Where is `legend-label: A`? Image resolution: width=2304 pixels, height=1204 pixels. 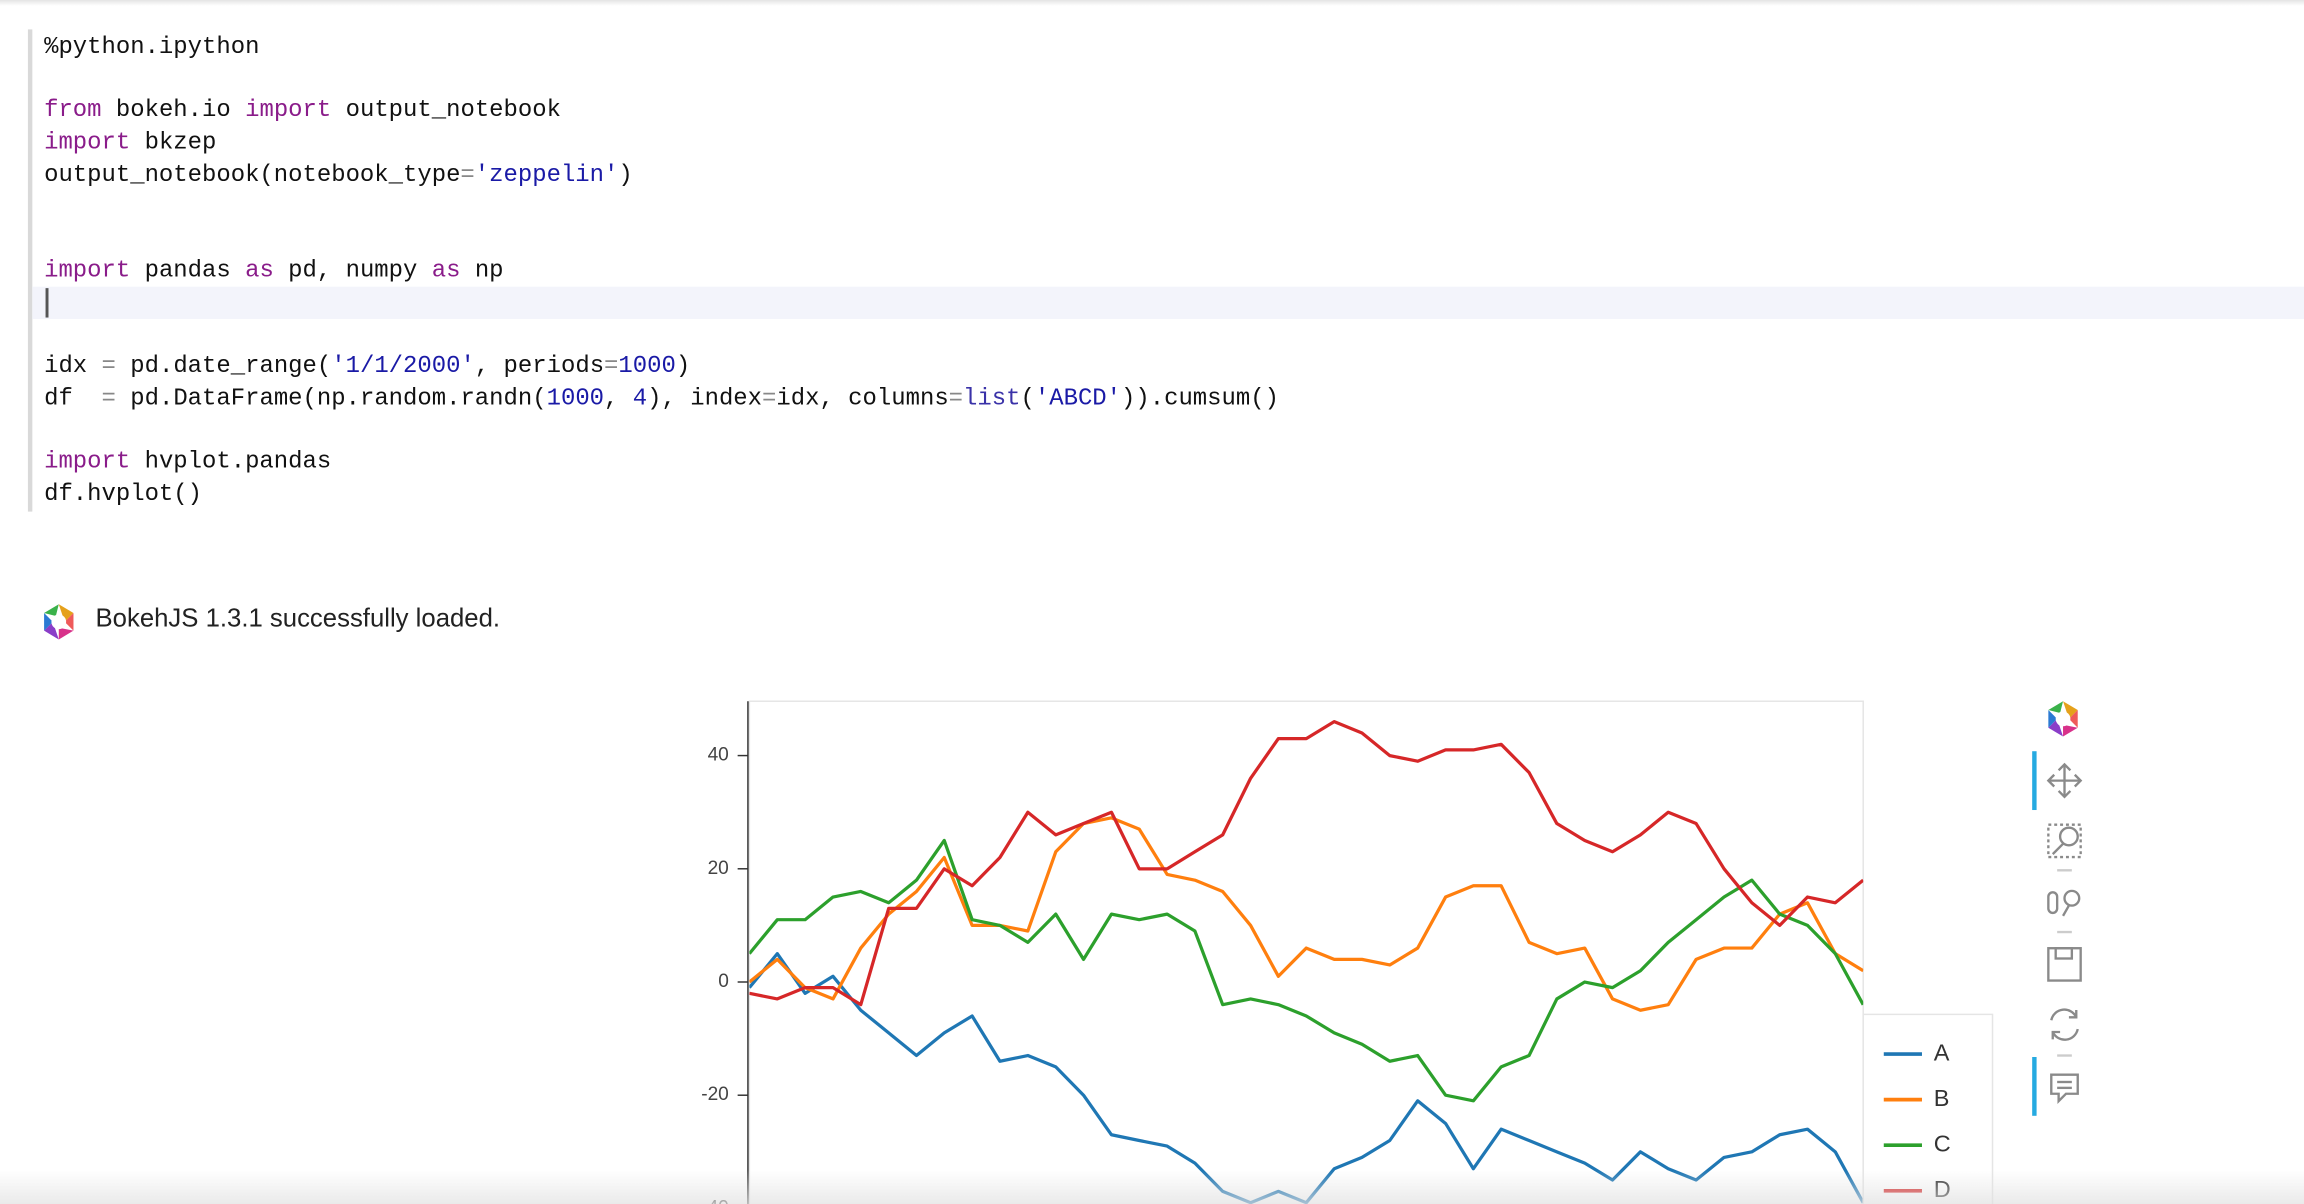
legend-label: A is located at coordinates (1942, 1052).